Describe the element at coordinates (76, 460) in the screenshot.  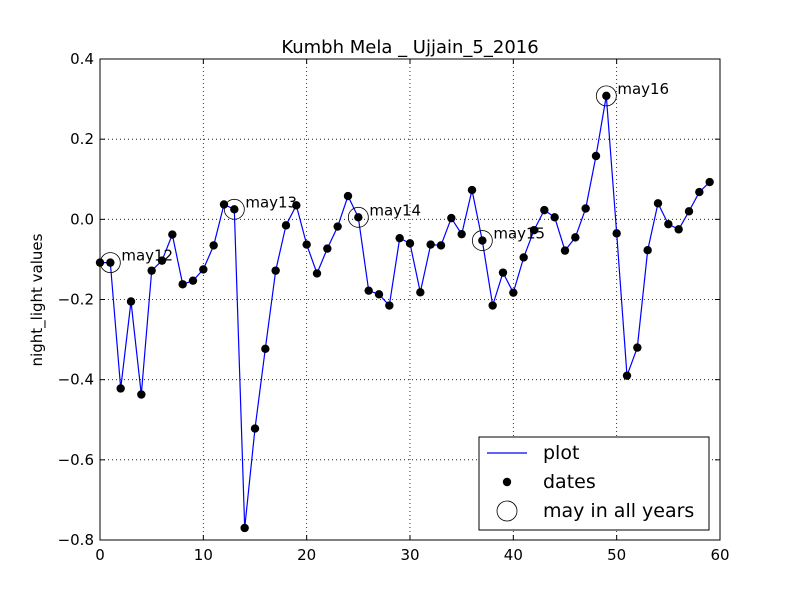
I see `y-tick-label: −0.6` at that location.